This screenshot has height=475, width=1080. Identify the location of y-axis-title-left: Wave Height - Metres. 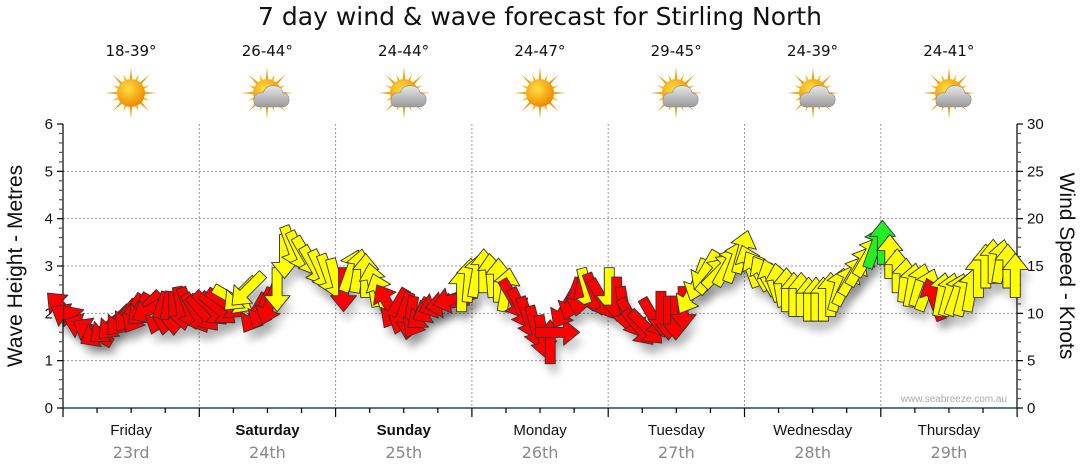
(15, 266).